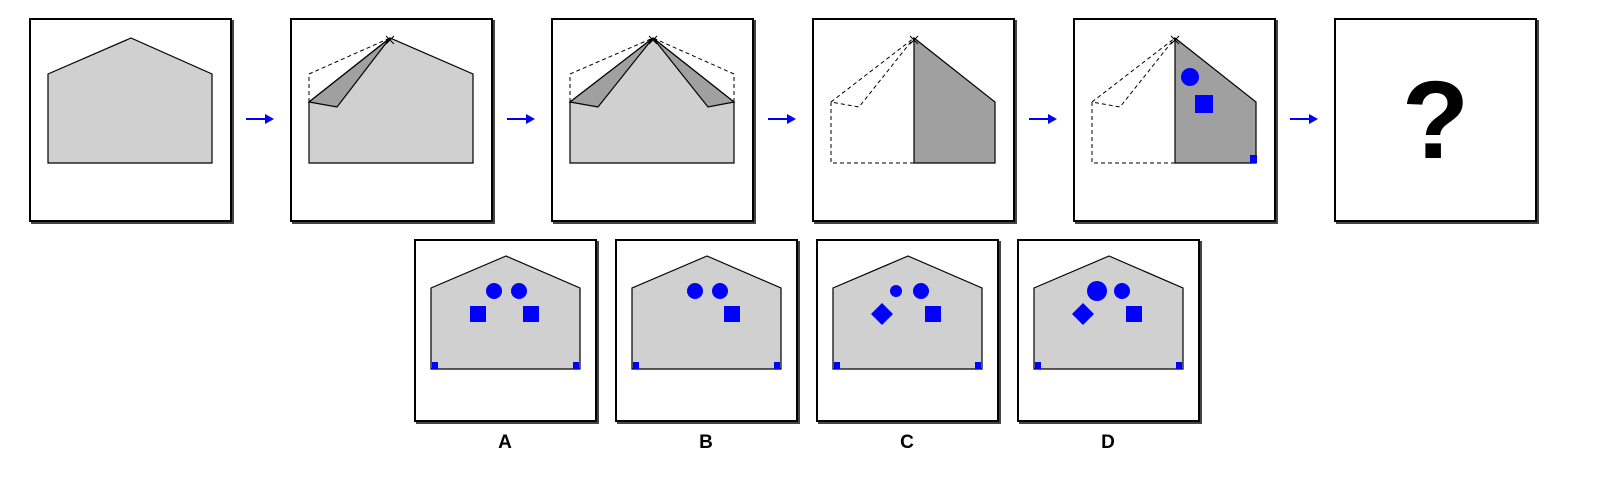 This screenshot has width=1610, height=490. What do you see at coordinates (896, 291) in the screenshot?
I see `shape-small-circle` at bounding box center [896, 291].